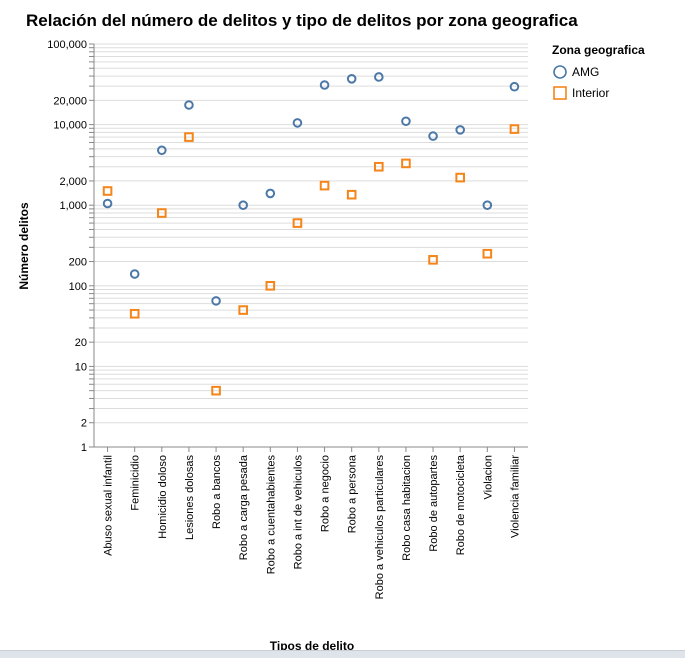 Image resolution: width=685 pixels, height=658 pixels. Describe the element at coordinates (84, 424) in the screenshot. I see `y-tick-label: 2` at that location.